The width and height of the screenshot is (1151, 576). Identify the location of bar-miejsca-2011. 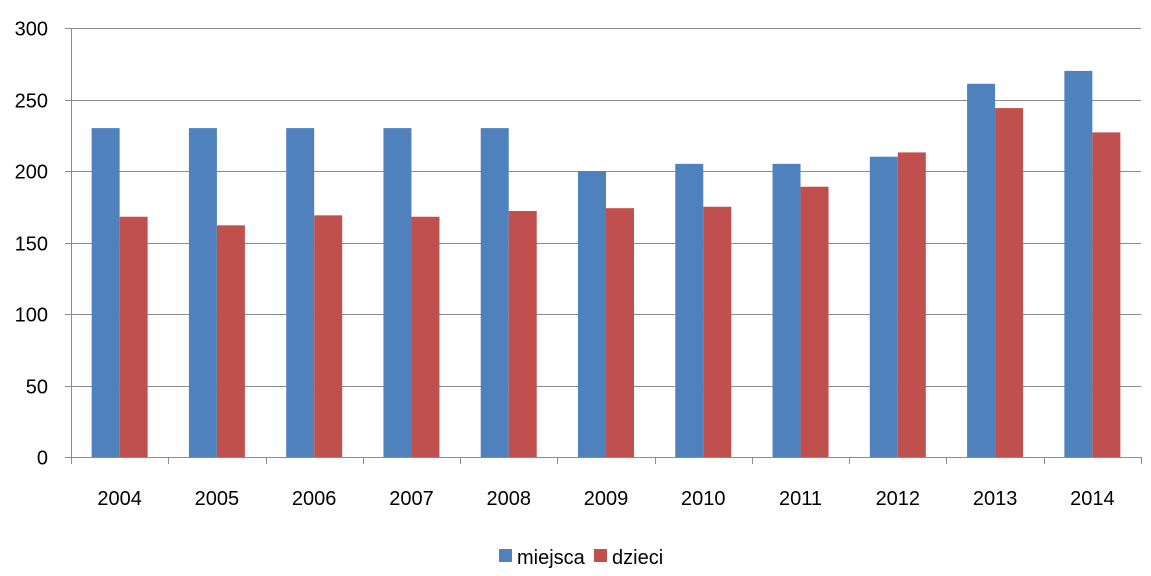
(786, 310).